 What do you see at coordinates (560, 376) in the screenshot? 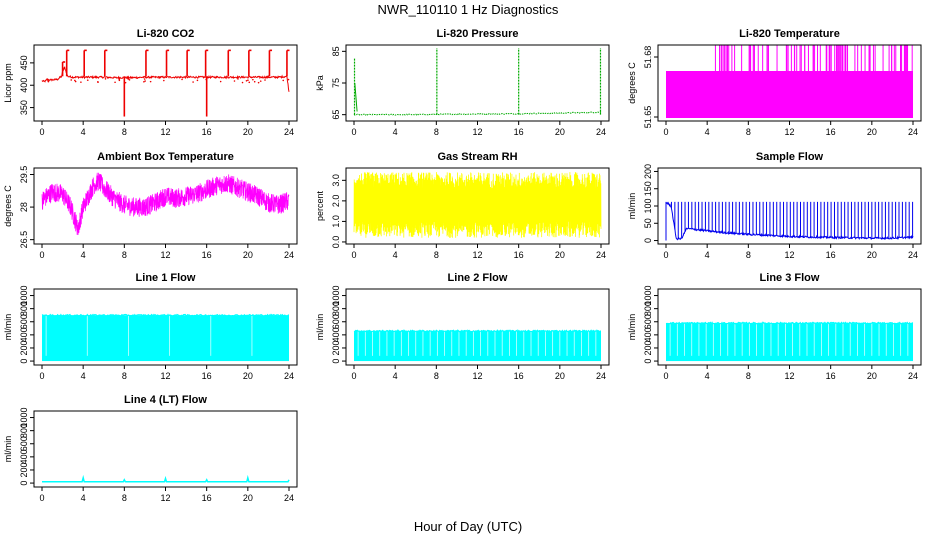
I see `line2-xtick-label: 20` at bounding box center [560, 376].